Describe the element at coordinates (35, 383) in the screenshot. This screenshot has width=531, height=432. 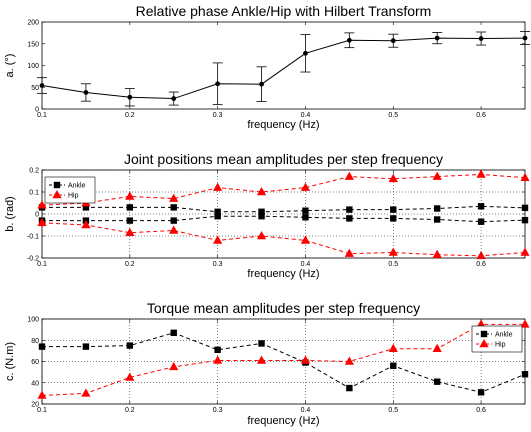
I see `y-tick-label: 40` at that location.